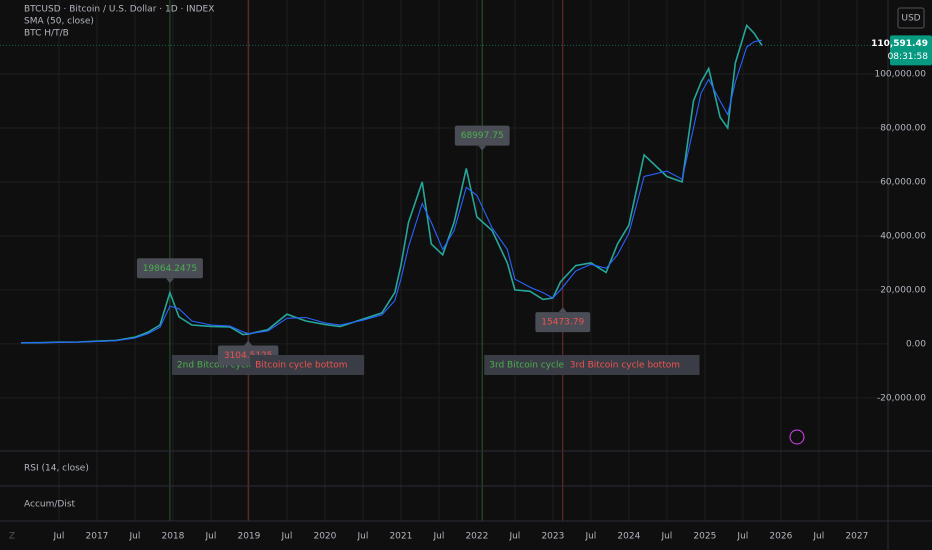  Describe the element at coordinates (780, 537) in the screenshot. I see `x-tick-label: 2026` at that location.